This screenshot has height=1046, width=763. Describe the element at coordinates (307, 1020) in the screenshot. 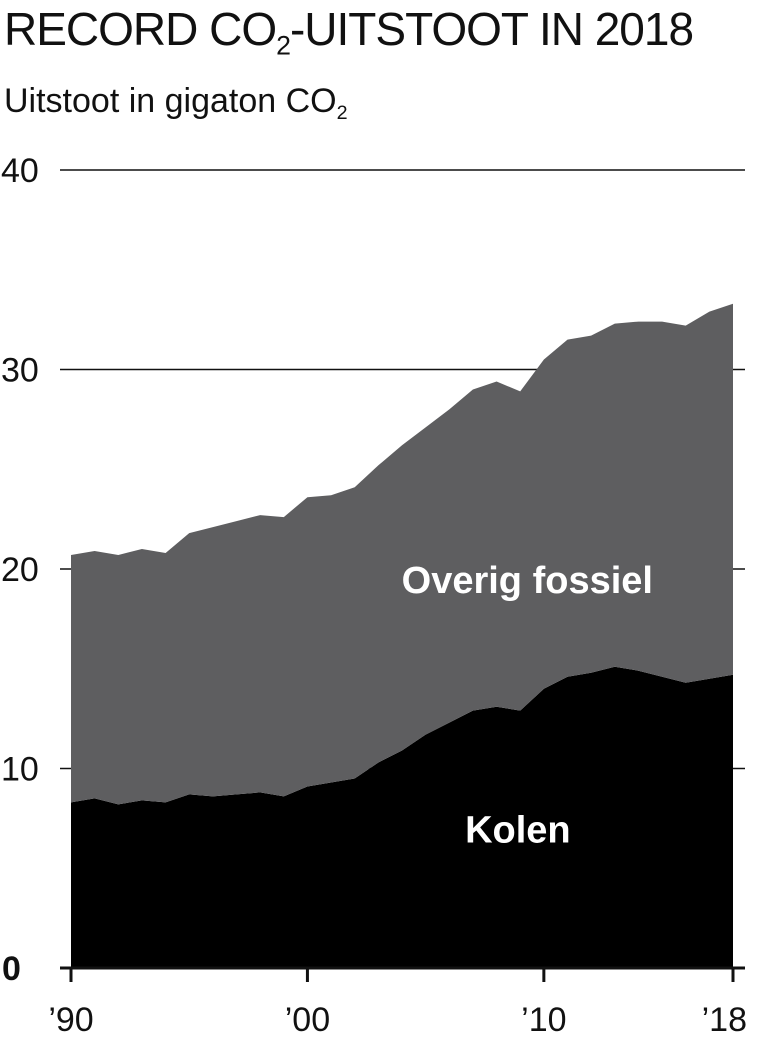

I see `x-tick-label: ’00` at that location.